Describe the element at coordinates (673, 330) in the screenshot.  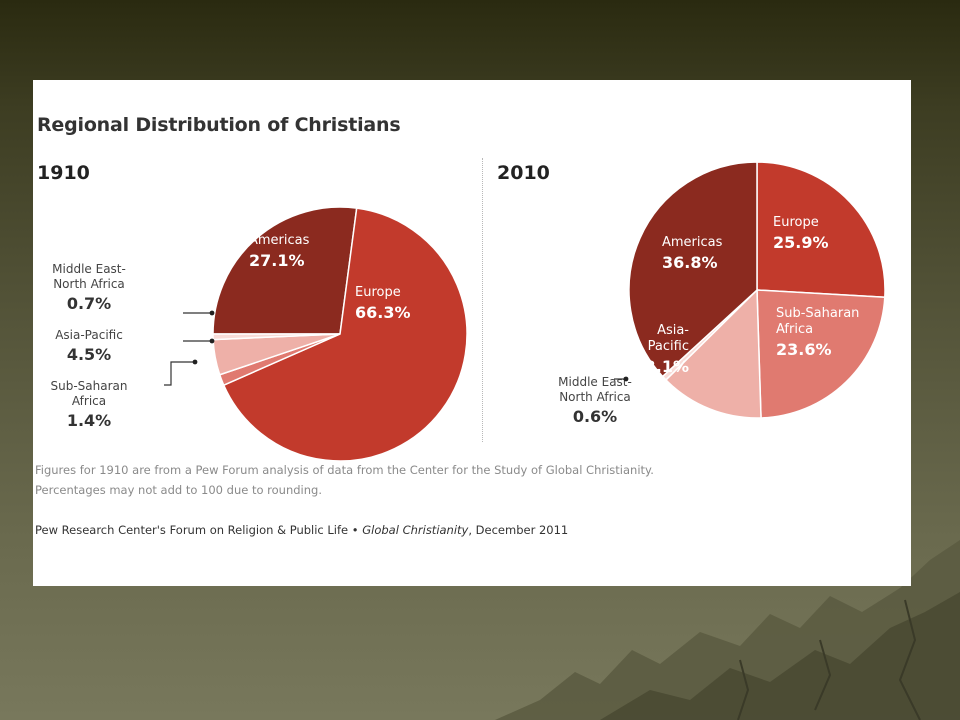
I see `slice-label-2010-asia-pacific: Asia-` at that location.